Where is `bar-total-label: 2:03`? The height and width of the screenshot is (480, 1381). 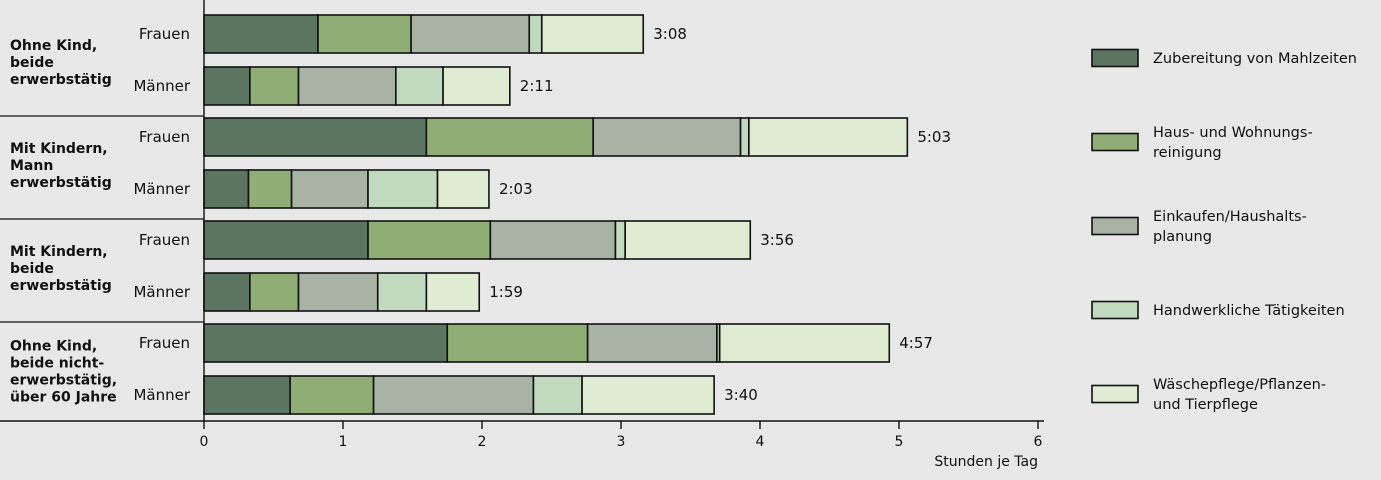 bar-total-label: 2:03 is located at coordinates (516, 189).